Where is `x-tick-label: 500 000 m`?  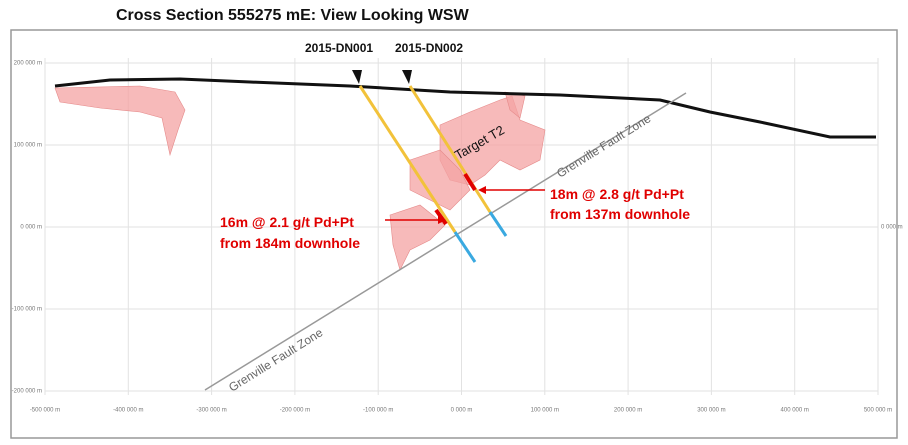
x-tick-label: 500 000 m is located at coordinates (878, 411).